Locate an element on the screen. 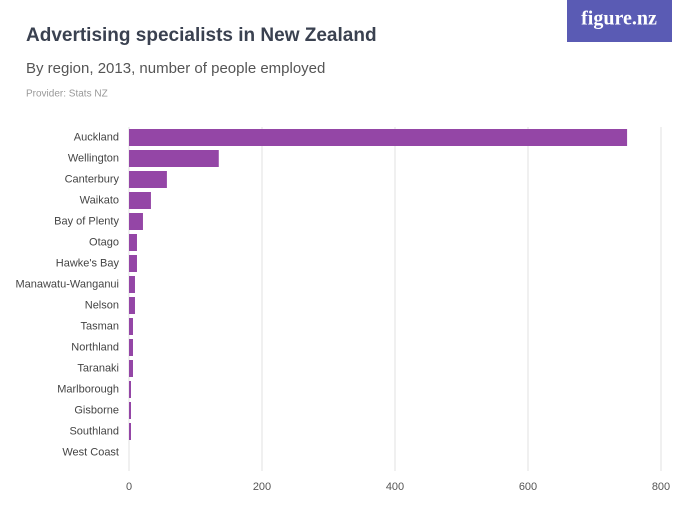 This screenshot has width=700, height=525. x-tick-label: 800 is located at coordinates (661, 487).